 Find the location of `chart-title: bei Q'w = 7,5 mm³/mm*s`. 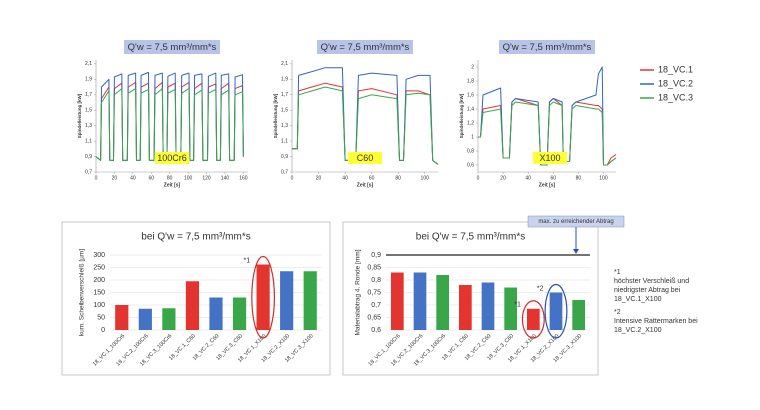

chart-title: bei Q'w = 7,5 mm³/mm*s is located at coordinates (195, 237).